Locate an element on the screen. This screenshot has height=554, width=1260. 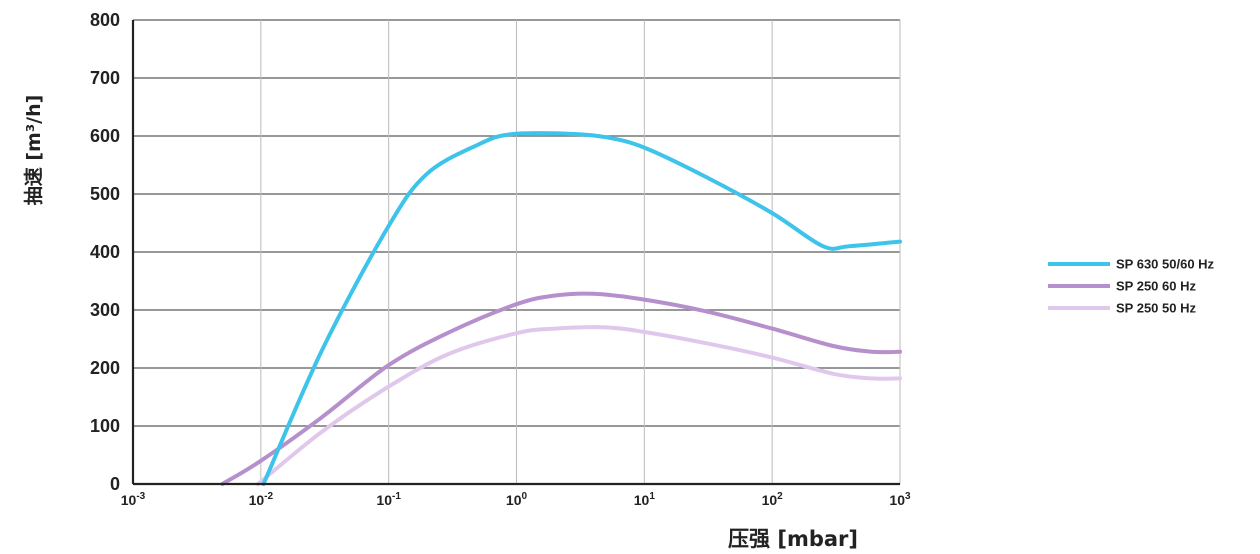
x-tick-exponent: 3 is located at coordinates (908, 496).